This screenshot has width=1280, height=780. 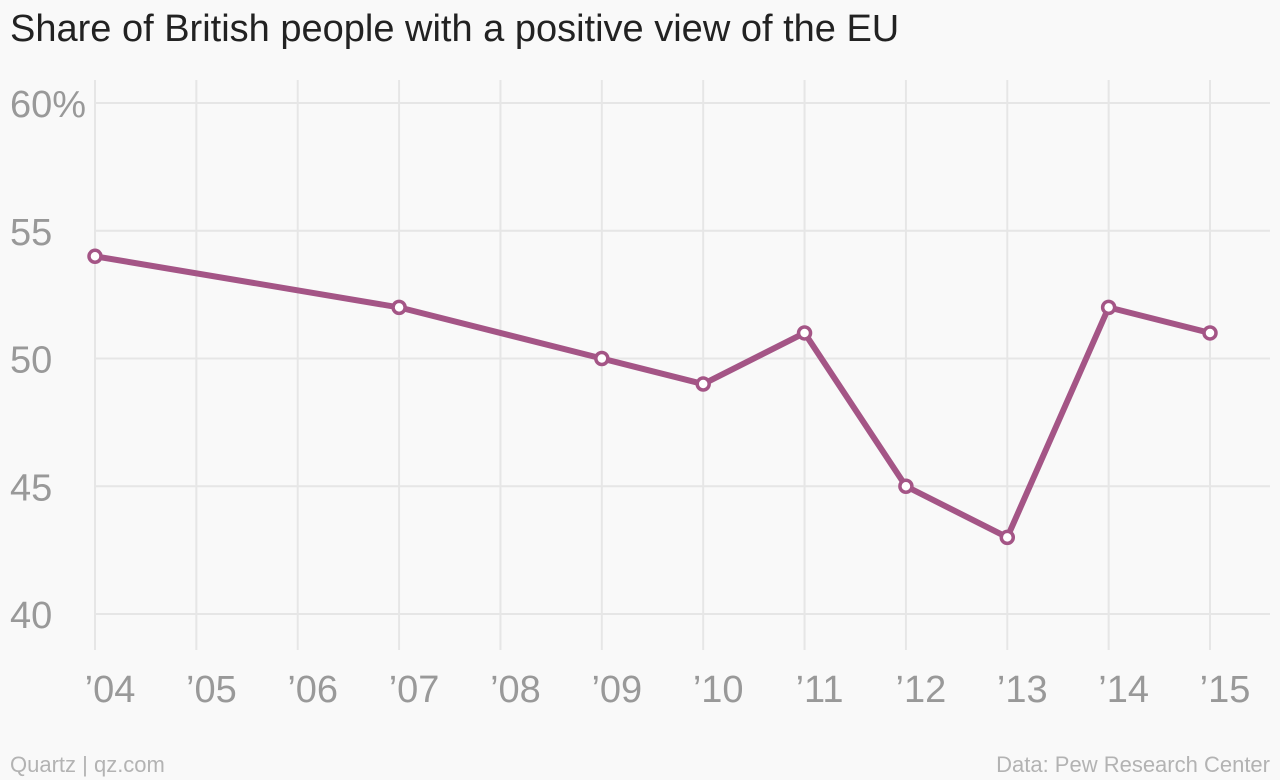 I want to click on x-tick-label: ’05, so click(x=211, y=690).